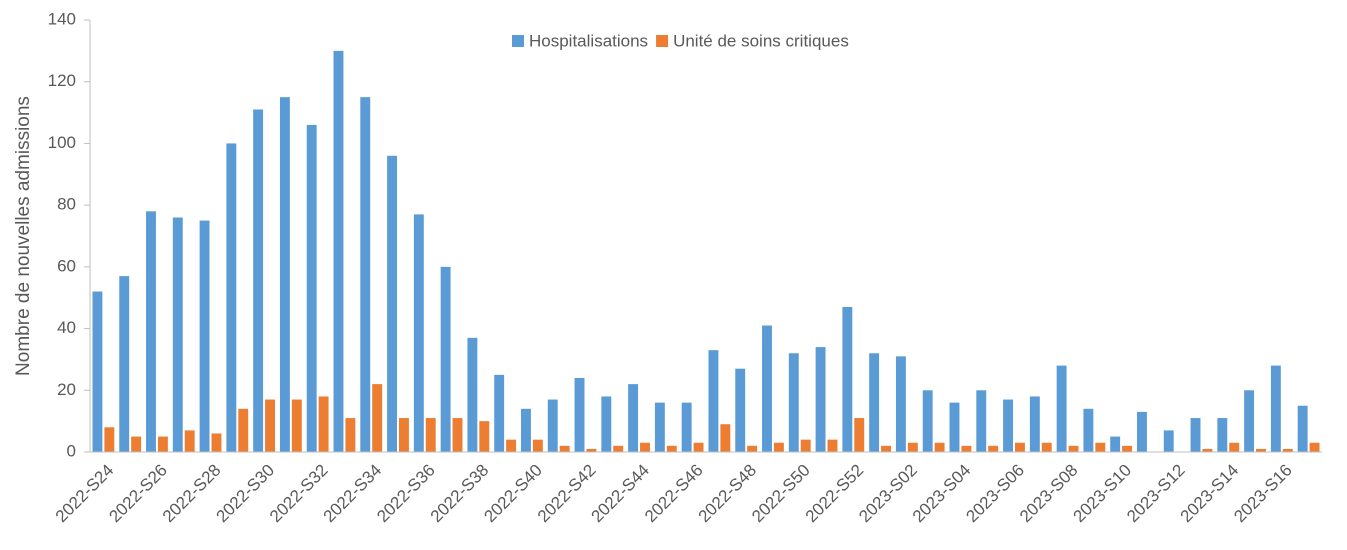 The height and width of the screenshot is (550, 1347). Describe the element at coordinates (728, 494) in the screenshot. I see `x-tick-label: 2022-S48` at that location.